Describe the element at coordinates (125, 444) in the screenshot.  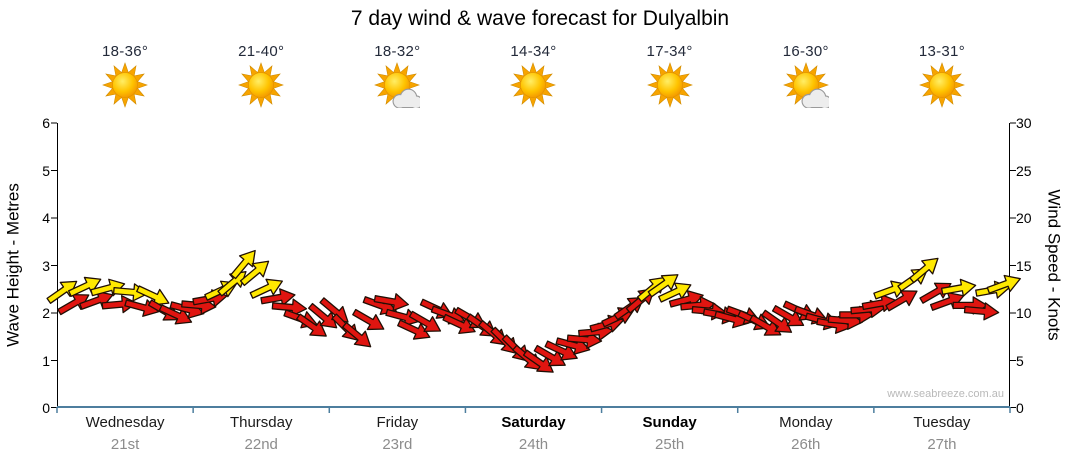
I see `day-date: 21st` at that location.